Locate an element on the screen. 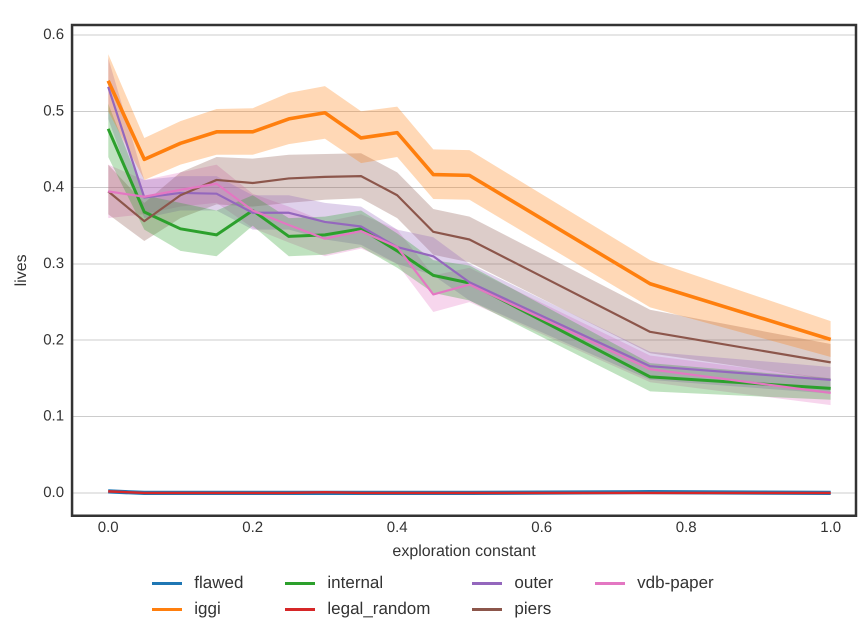  x-axis-title: exploration constant is located at coordinates (464, 551).